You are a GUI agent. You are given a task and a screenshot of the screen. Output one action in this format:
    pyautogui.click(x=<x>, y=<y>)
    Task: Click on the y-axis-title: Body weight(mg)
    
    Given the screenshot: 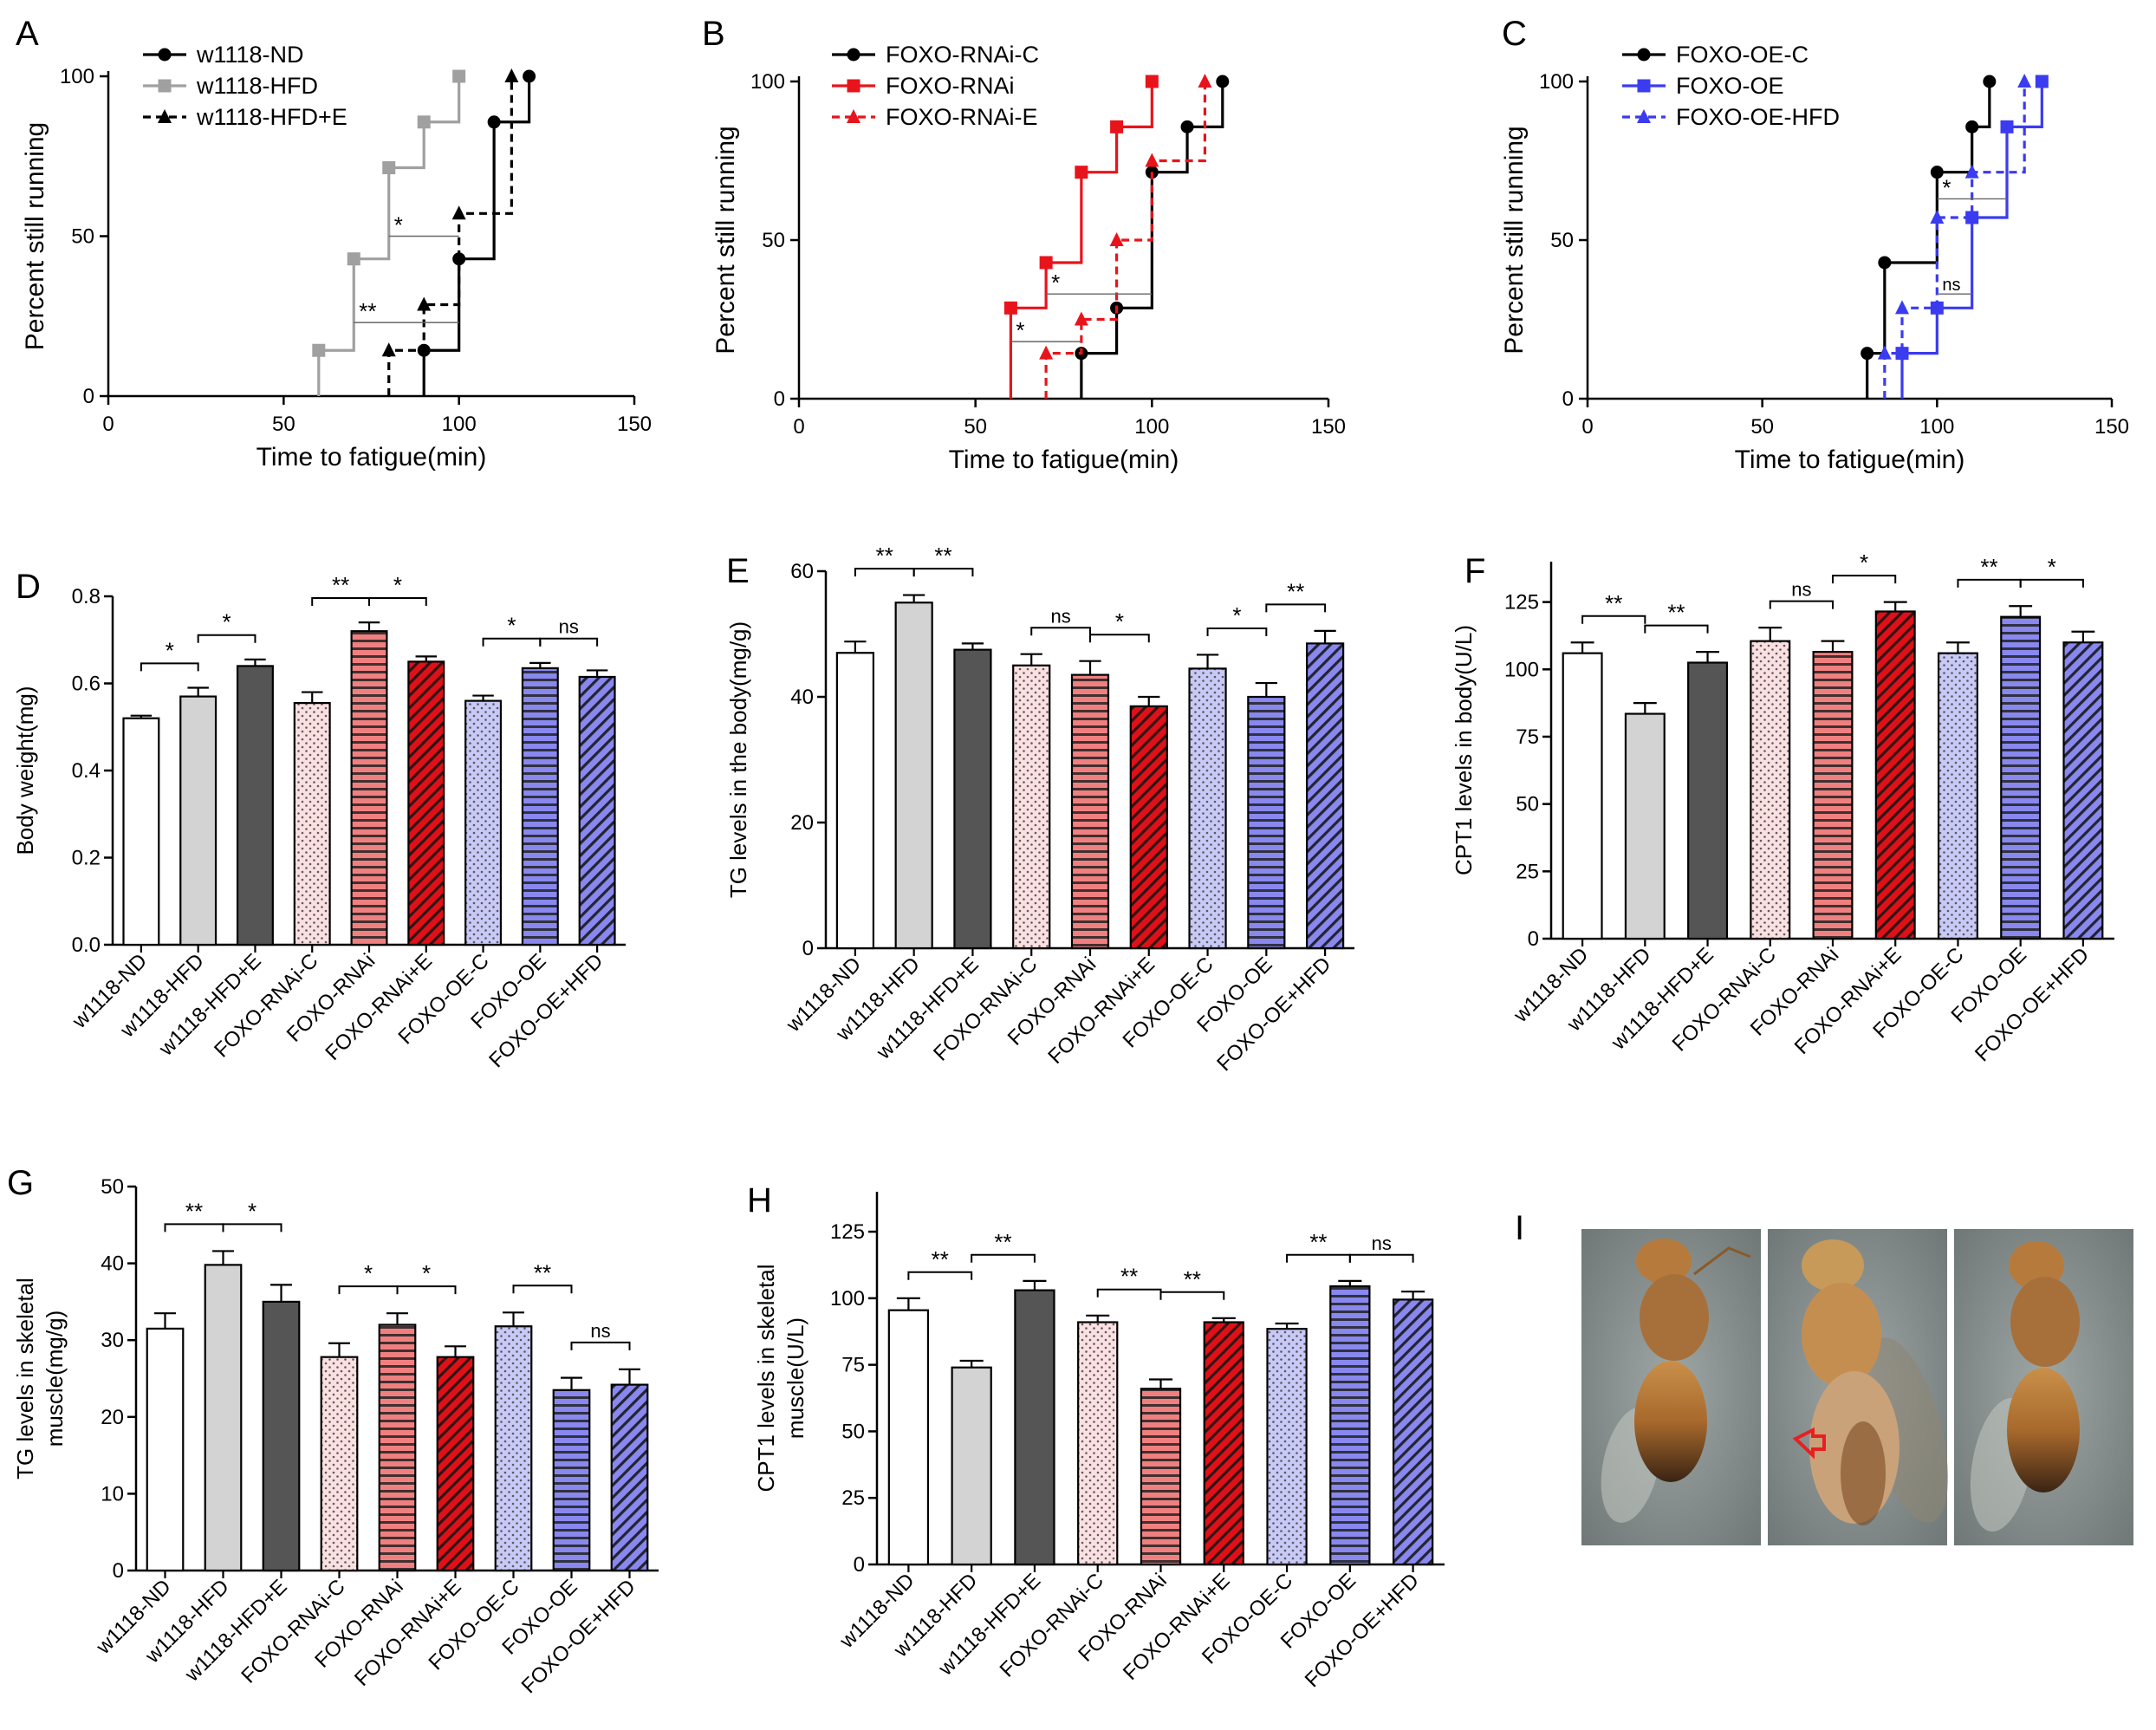 What is the action you would take?
    pyautogui.click(x=25, y=770)
    